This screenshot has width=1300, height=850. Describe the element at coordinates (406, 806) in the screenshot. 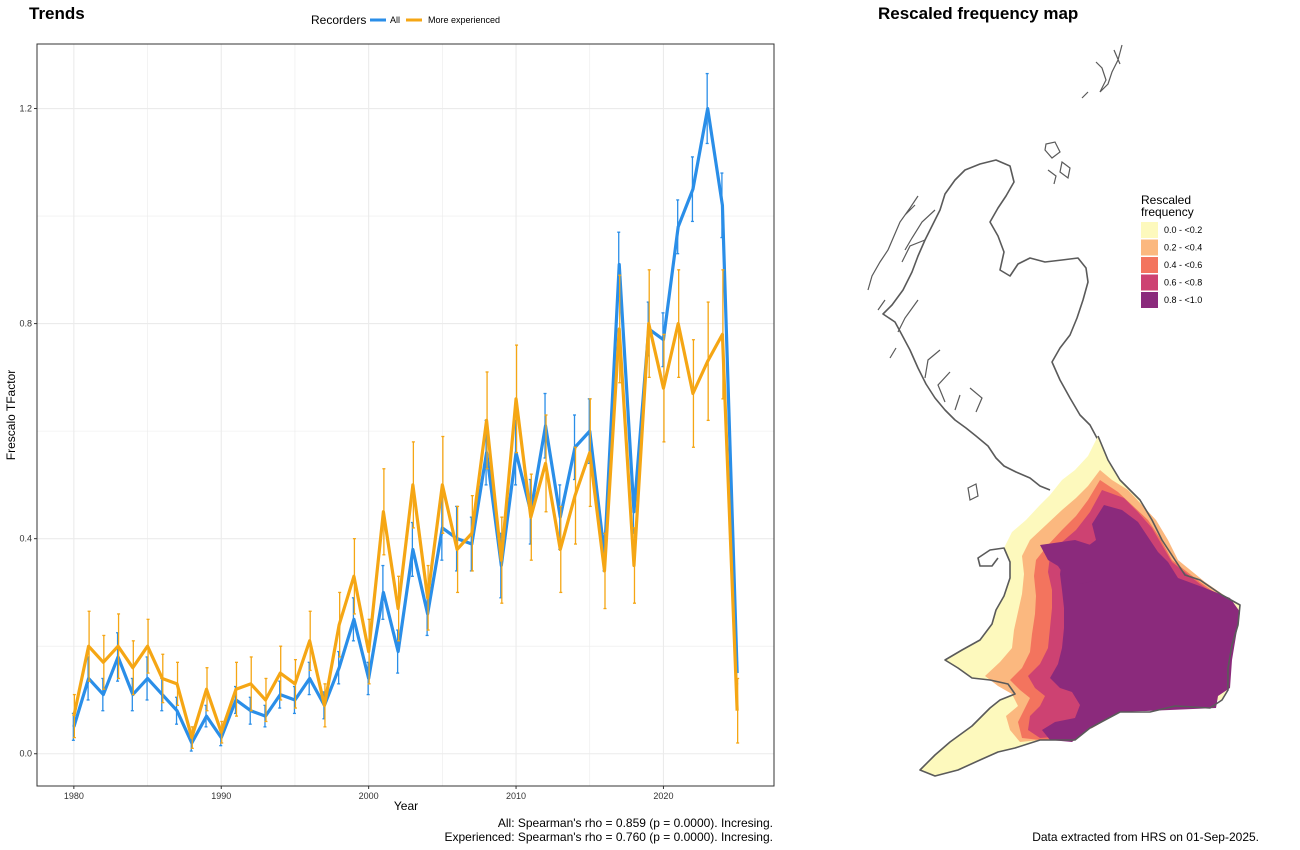

I see `x-axis-title: Year` at that location.